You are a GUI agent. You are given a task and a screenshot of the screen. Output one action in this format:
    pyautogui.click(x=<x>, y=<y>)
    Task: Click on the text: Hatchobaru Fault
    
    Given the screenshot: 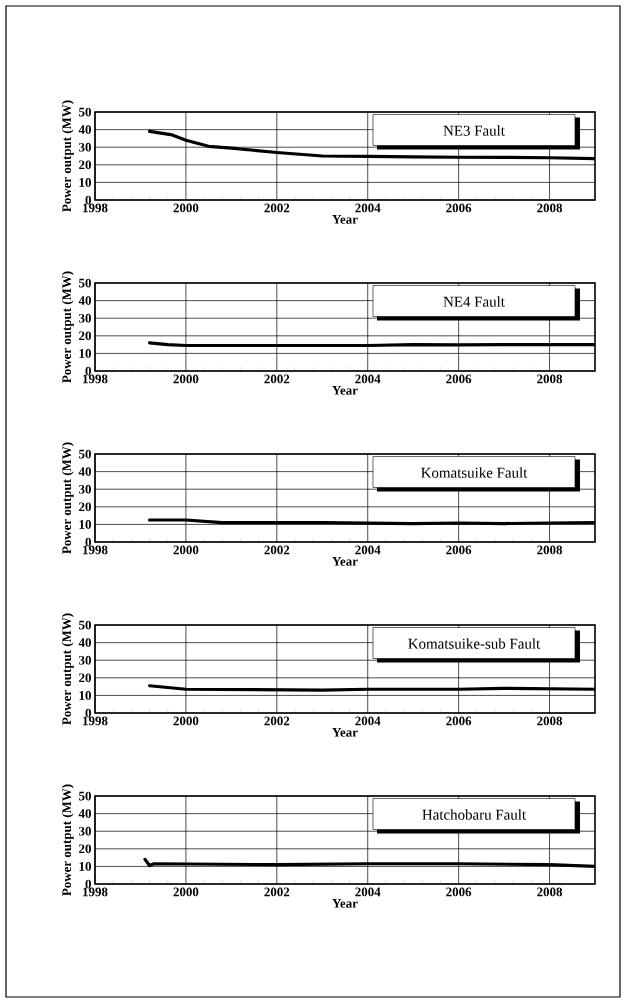 What is the action you would take?
    pyautogui.click(x=474, y=814)
    